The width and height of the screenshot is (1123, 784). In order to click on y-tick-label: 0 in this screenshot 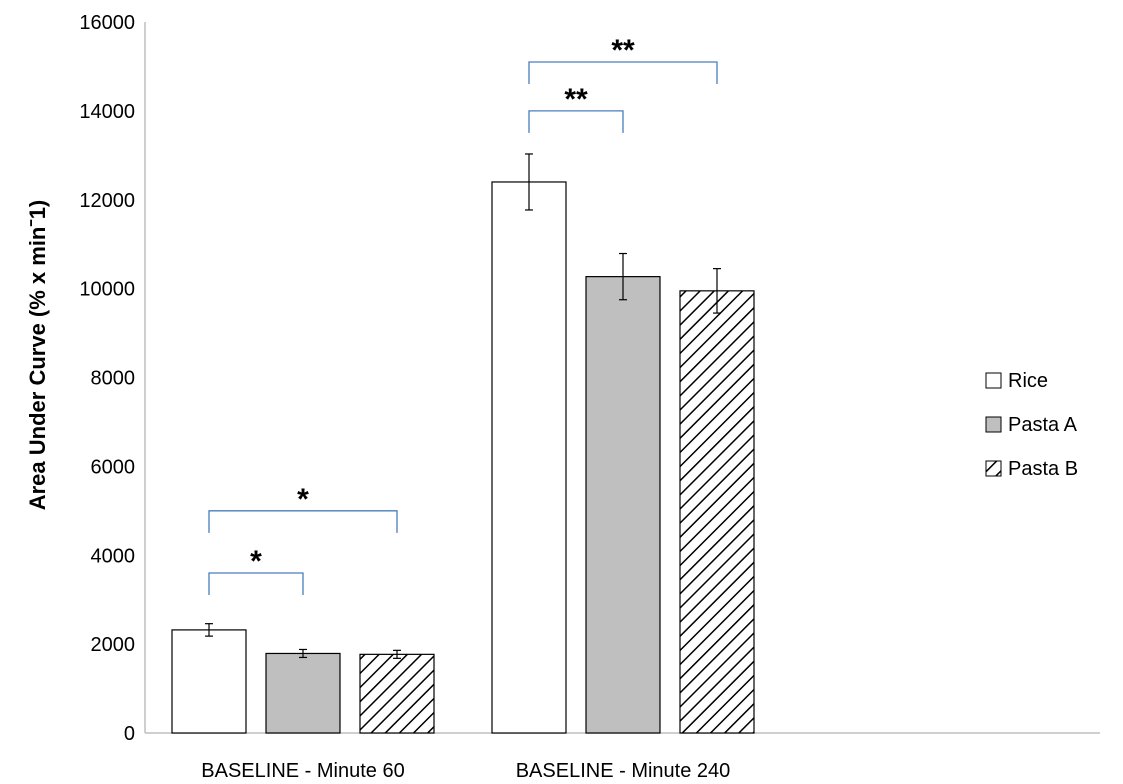, I will do `click(129, 734)`.